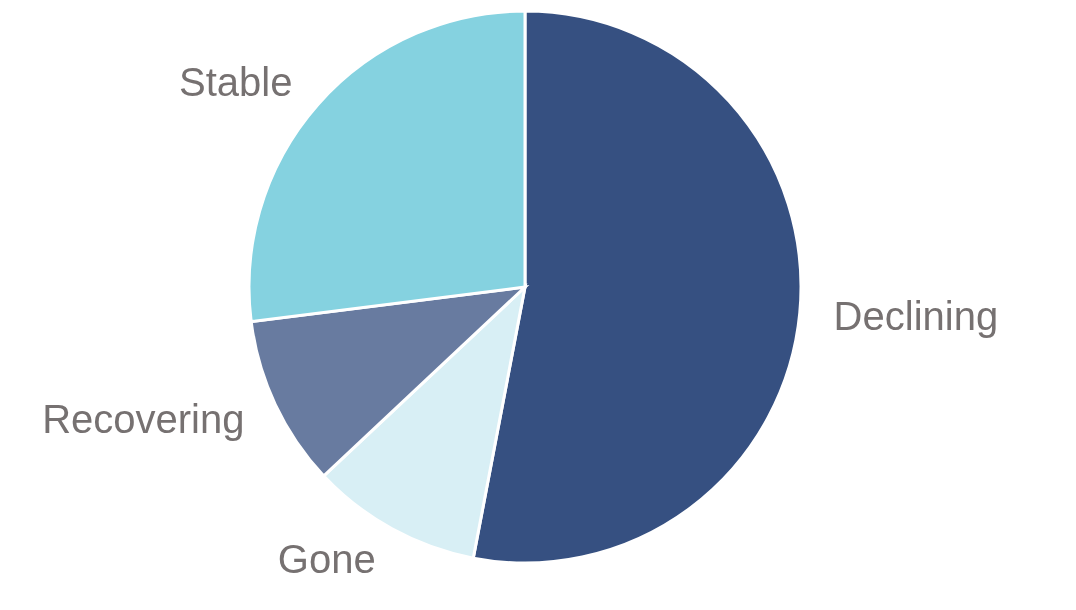 The height and width of the screenshot is (610, 1076). What do you see at coordinates (916, 316) in the screenshot?
I see `slice-label: Declining` at bounding box center [916, 316].